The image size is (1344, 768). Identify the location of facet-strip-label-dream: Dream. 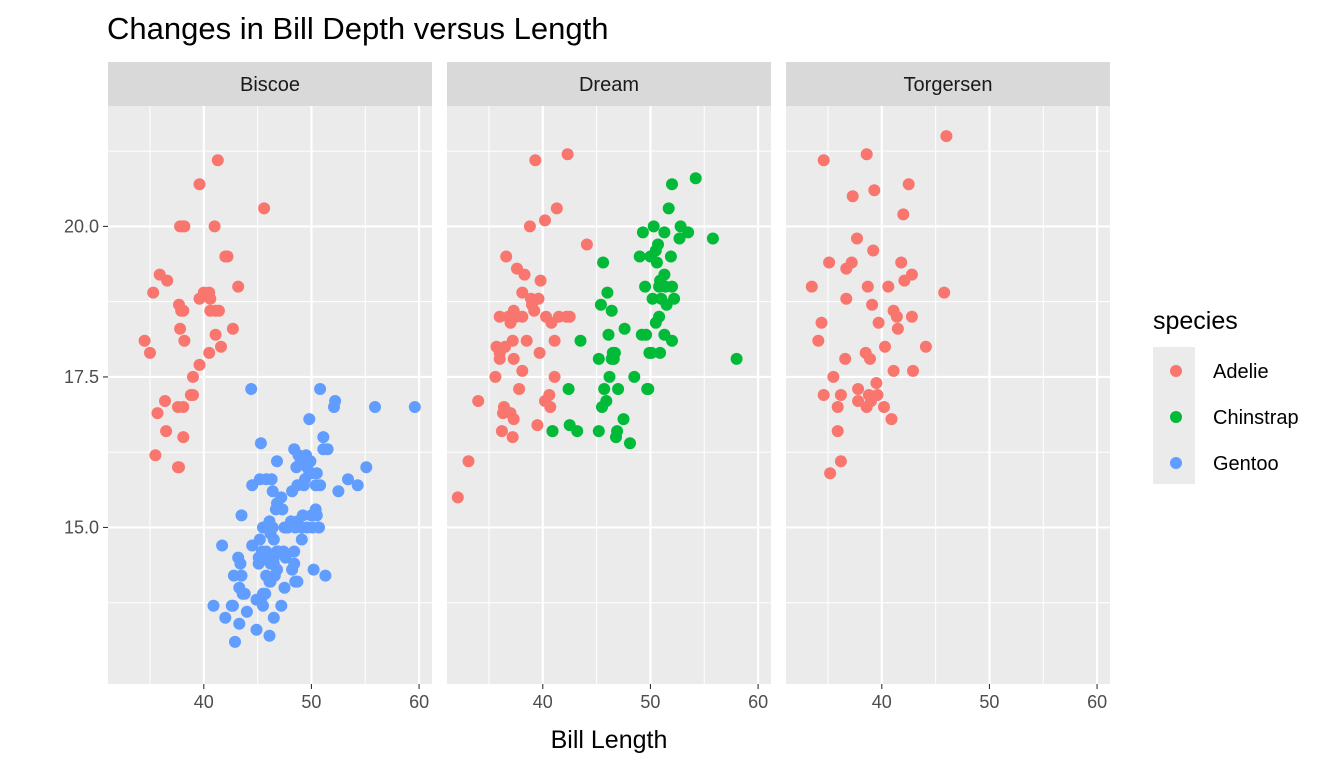
(609, 85).